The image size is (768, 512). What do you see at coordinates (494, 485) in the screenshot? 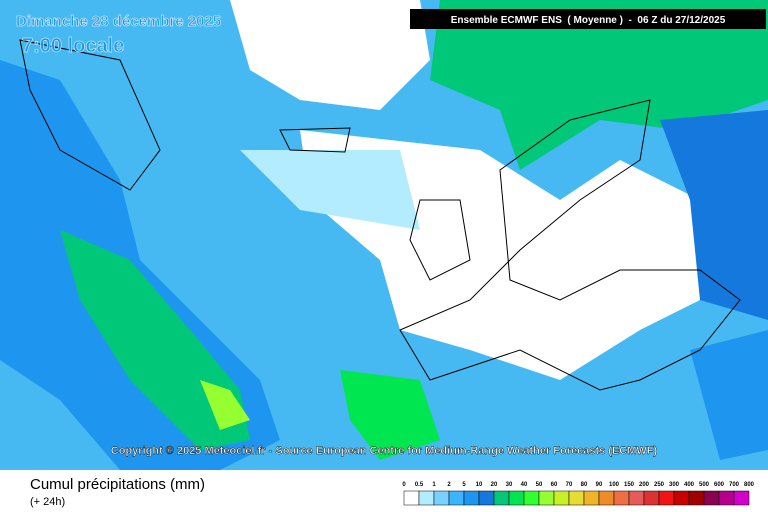
I see `scale-label: 20` at bounding box center [494, 485].